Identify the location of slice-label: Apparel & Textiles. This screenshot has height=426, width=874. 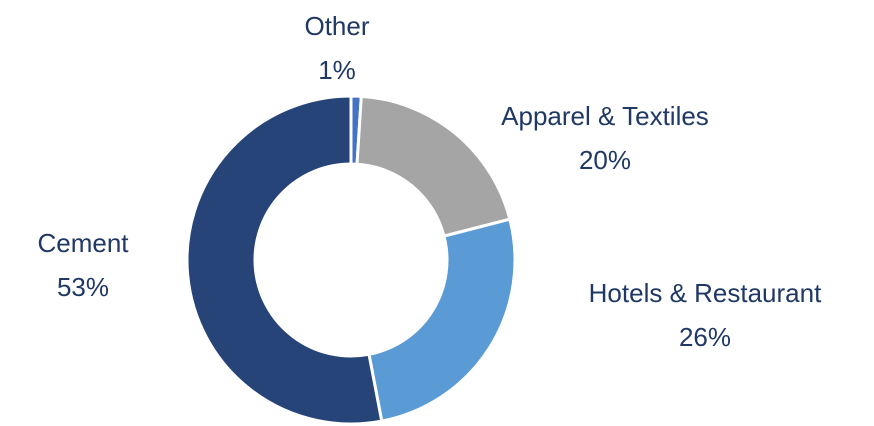
(605, 116).